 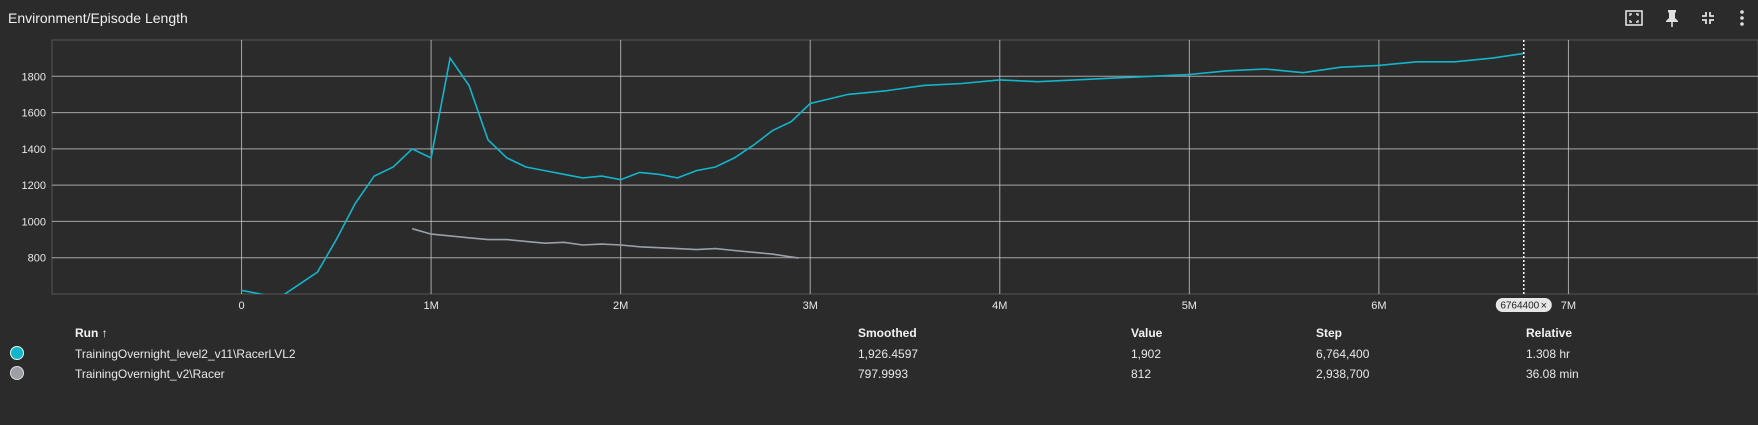 I want to click on x-tick-label: 2M, so click(x=620, y=306).